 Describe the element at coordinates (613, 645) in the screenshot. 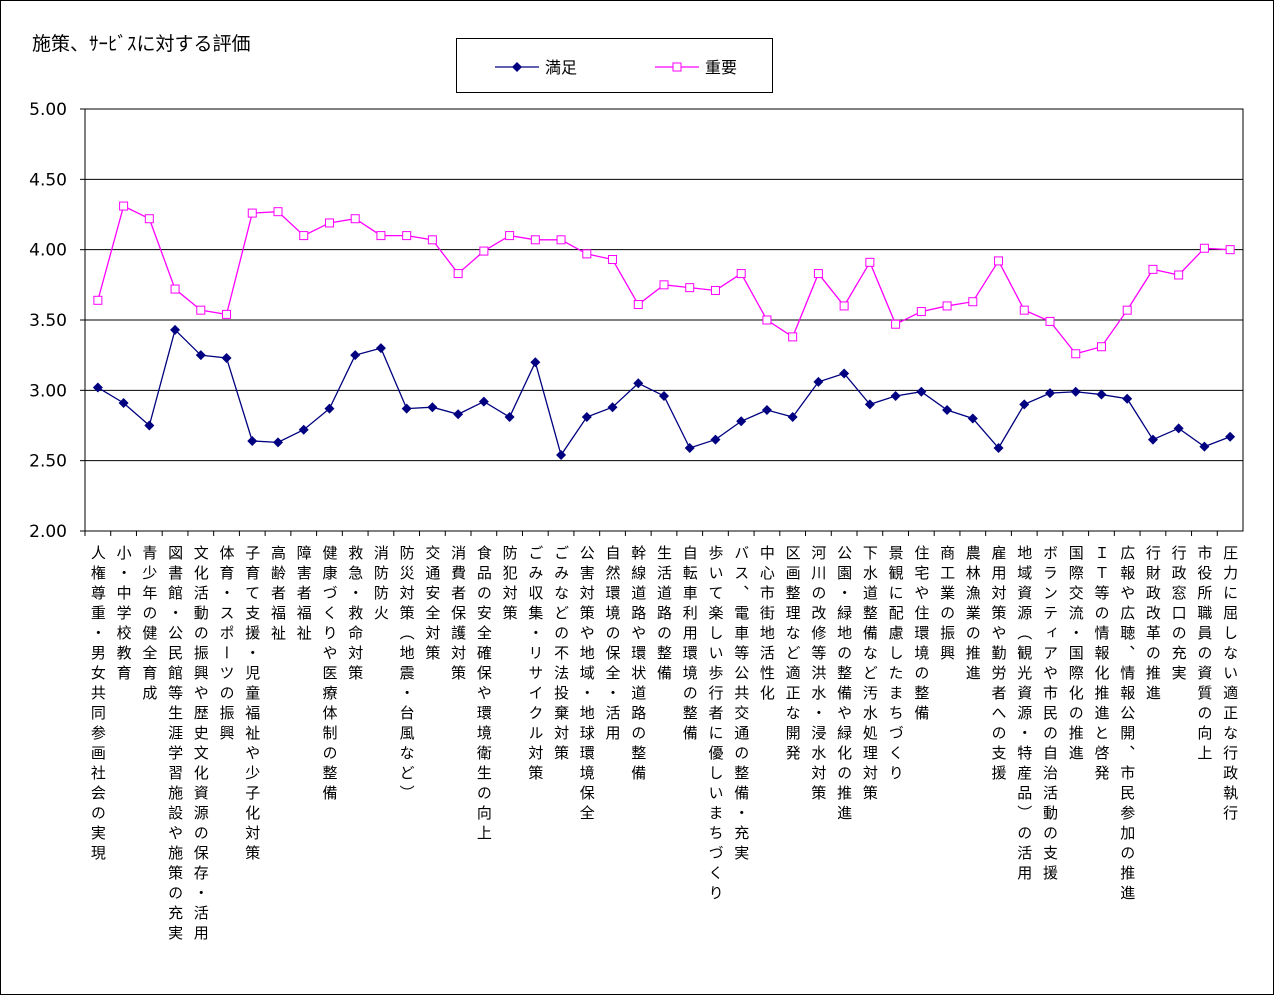

I see `x-tick-label: 自然環境の保全・活用` at that location.